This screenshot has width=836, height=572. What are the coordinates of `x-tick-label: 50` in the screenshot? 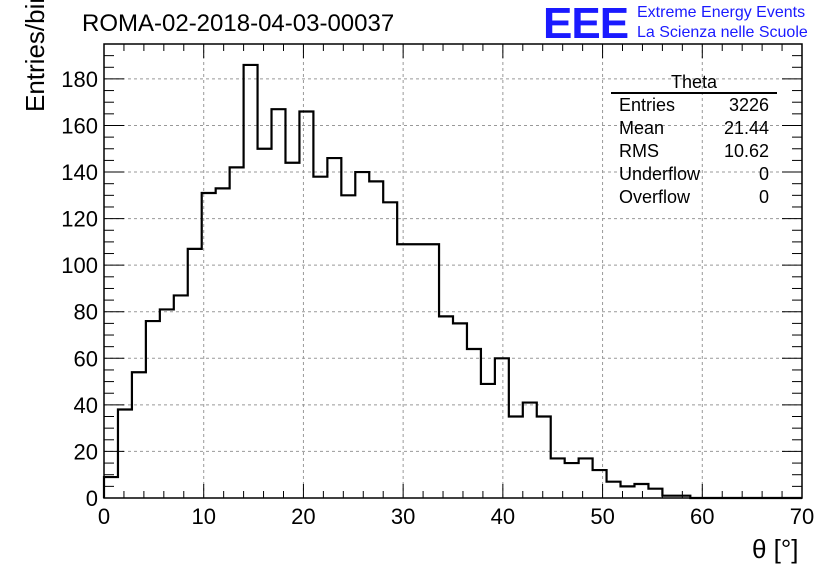 It's located at (602, 516).